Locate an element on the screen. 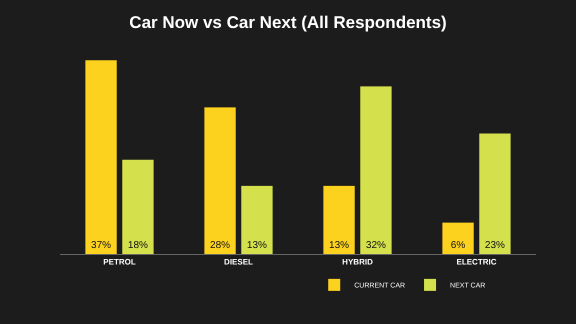 Image resolution: width=576 pixels, height=324 pixels. data-label: 18% is located at coordinates (138, 245).